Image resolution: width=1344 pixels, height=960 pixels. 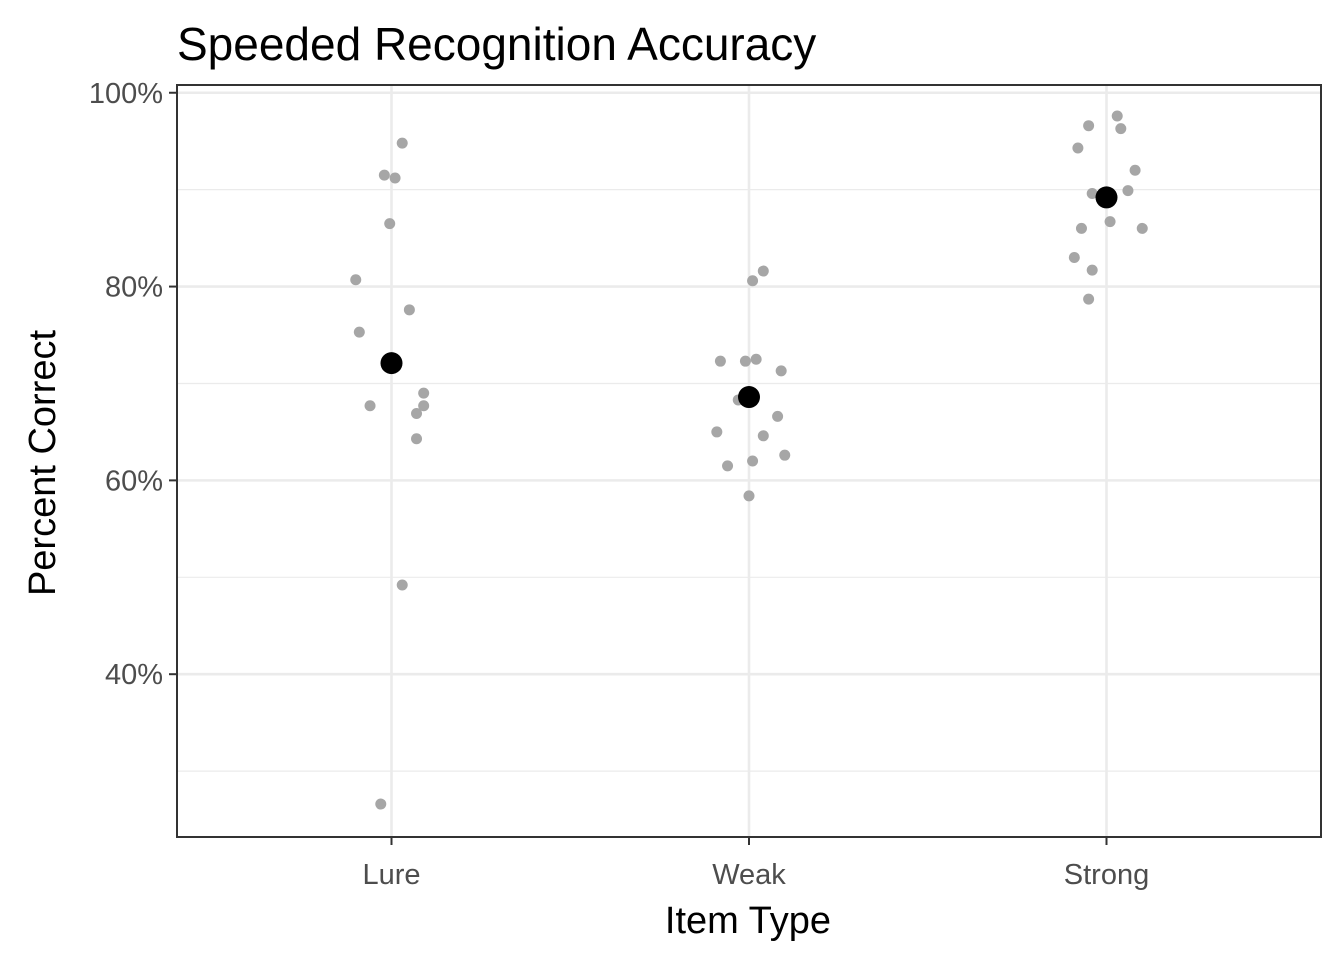 What do you see at coordinates (126, 94) in the screenshot?
I see `y-tick-label: 100%` at bounding box center [126, 94].